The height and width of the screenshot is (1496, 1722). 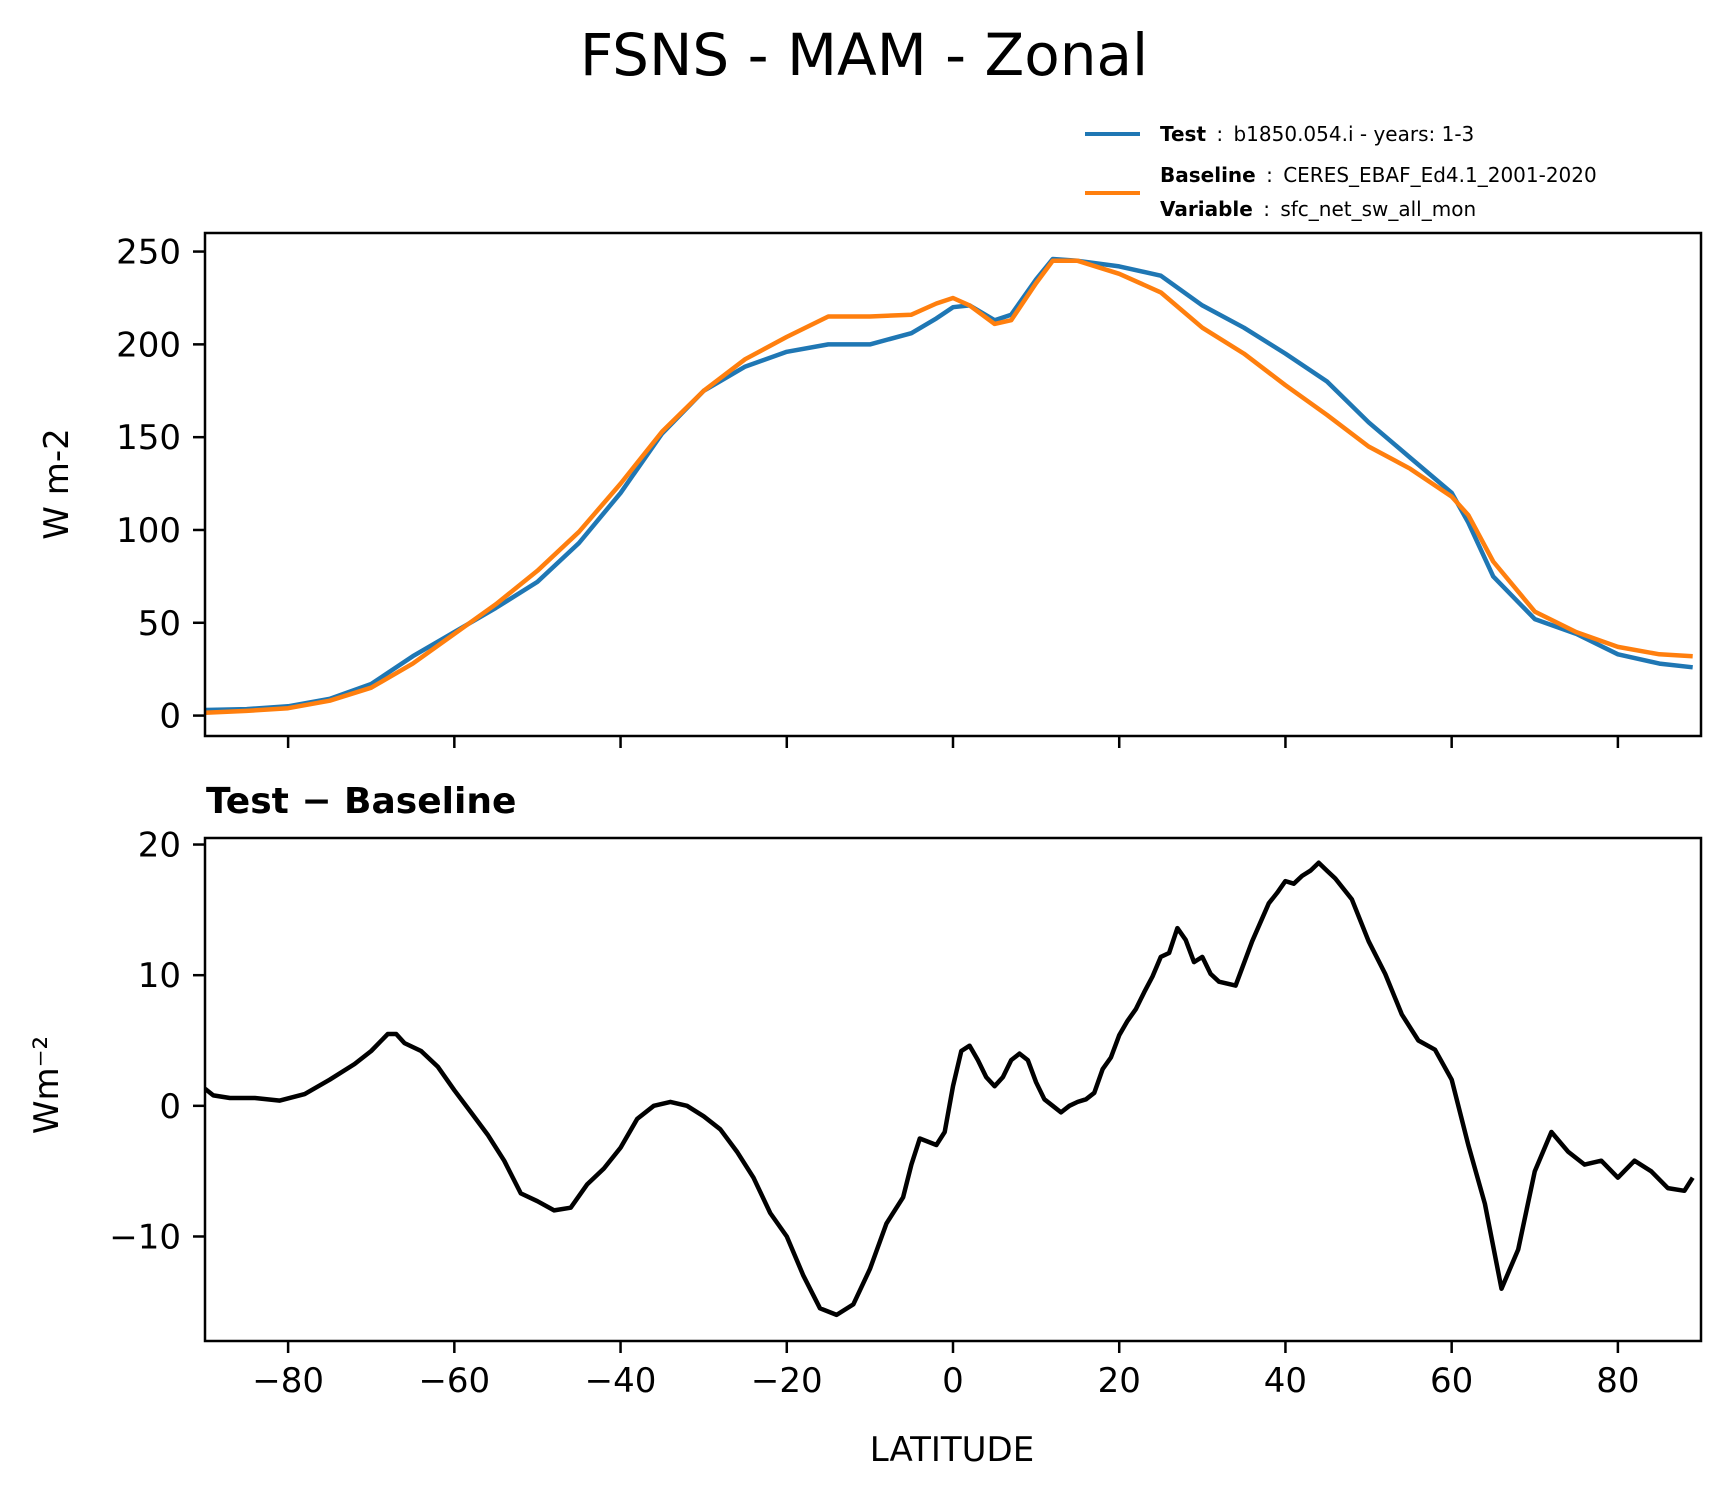 I want to click on y-tick-label: 50, so click(x=159, y=624).